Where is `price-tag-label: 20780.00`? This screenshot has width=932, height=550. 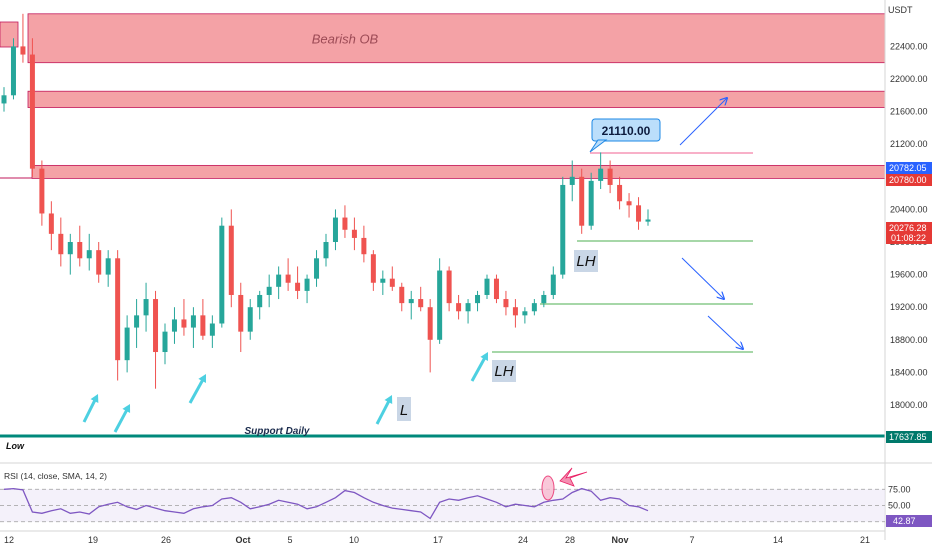 price-tag-label: 20780.00 is located at coordinates (908, 180).